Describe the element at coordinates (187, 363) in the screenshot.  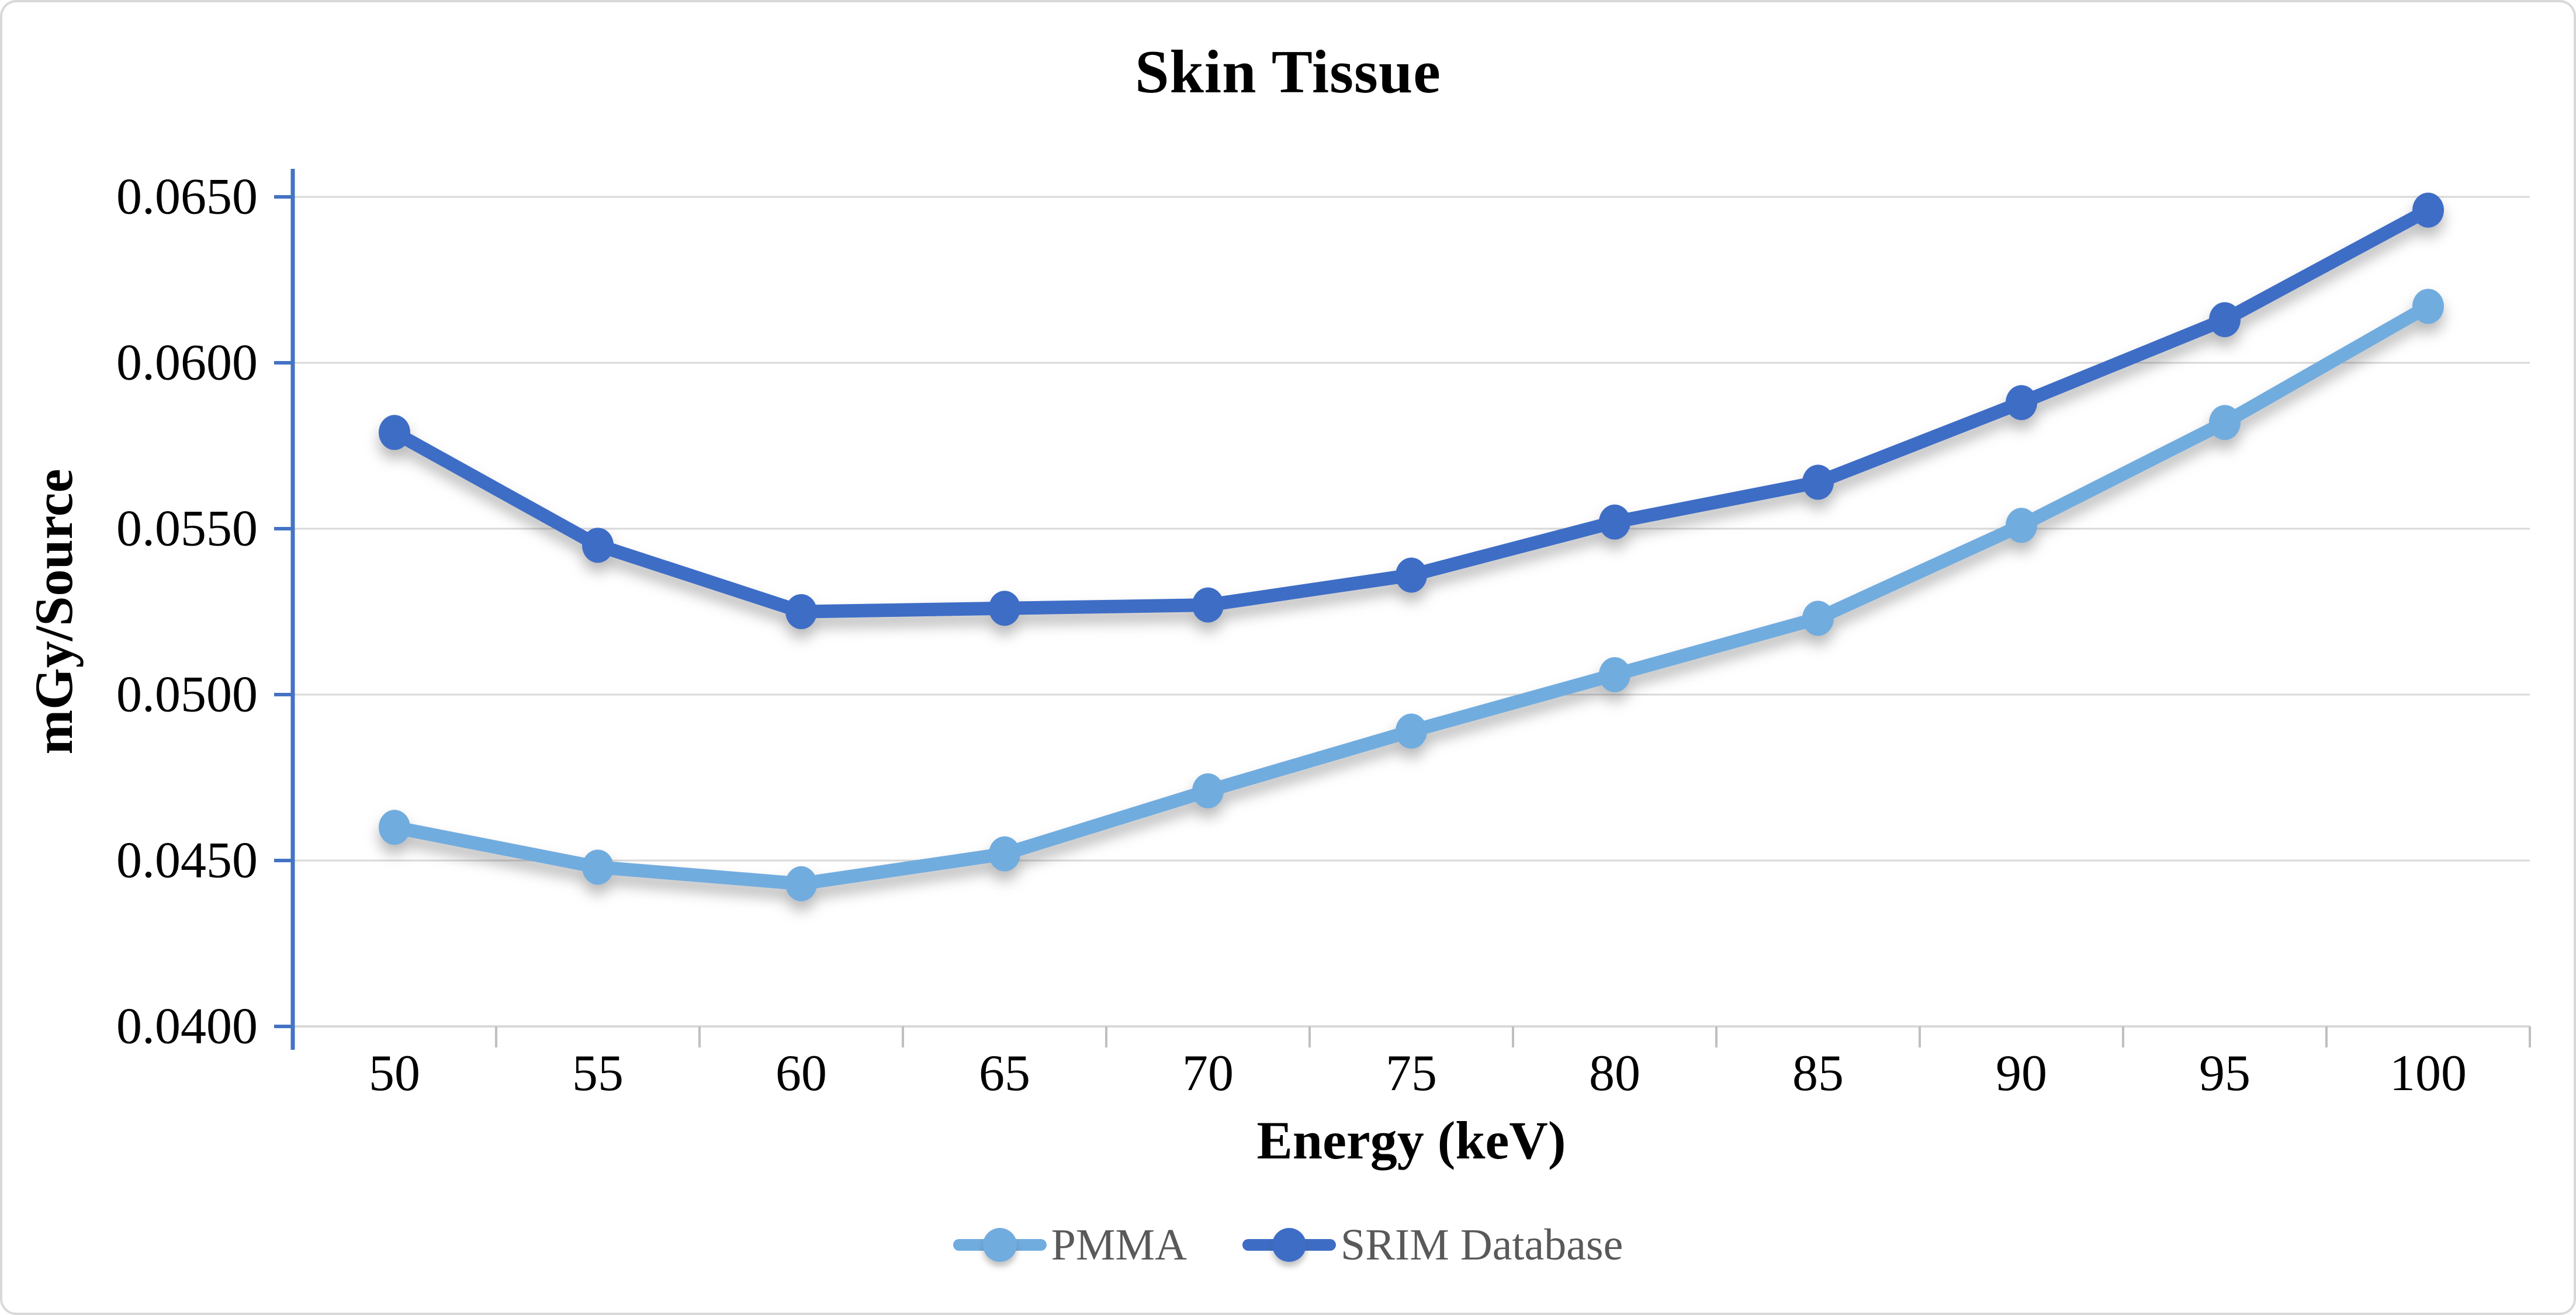
I see `y-tick-label: 0.0600` at that location.